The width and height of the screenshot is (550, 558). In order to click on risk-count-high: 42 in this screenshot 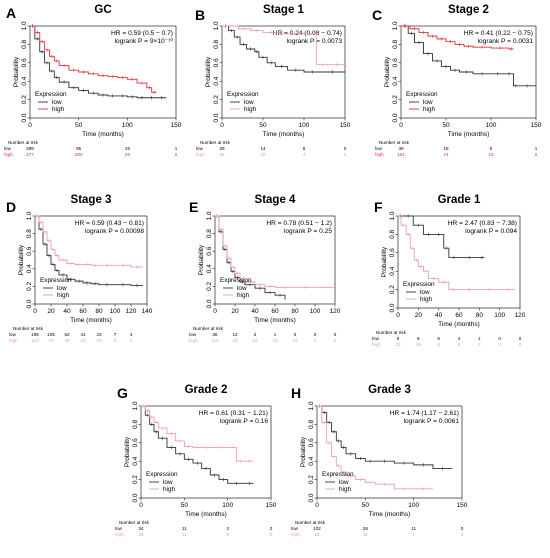, I will do `click(83, 340)`.